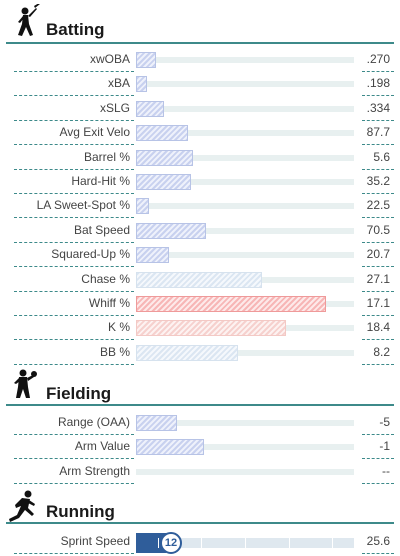 This screenshot has width=400, height=556. Describe the element at coordinates (95, 132) in the screenshot. I see `stat-label: Avg Exit Velo` at that location.